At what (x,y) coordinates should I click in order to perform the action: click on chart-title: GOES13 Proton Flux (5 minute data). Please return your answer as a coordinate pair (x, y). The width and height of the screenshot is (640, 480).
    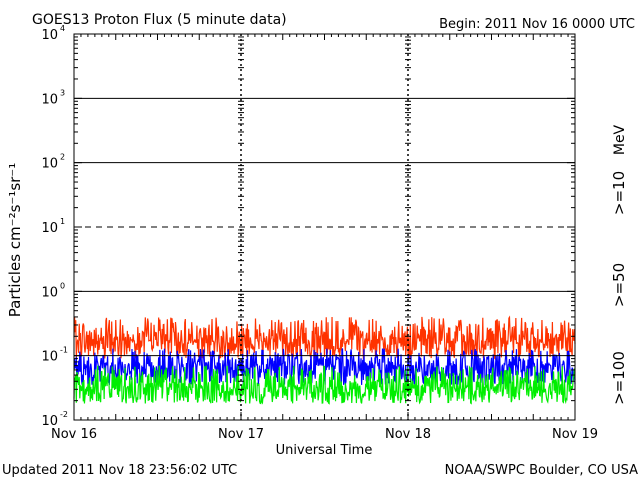
    Looking at the image, I should click on (159, 20).